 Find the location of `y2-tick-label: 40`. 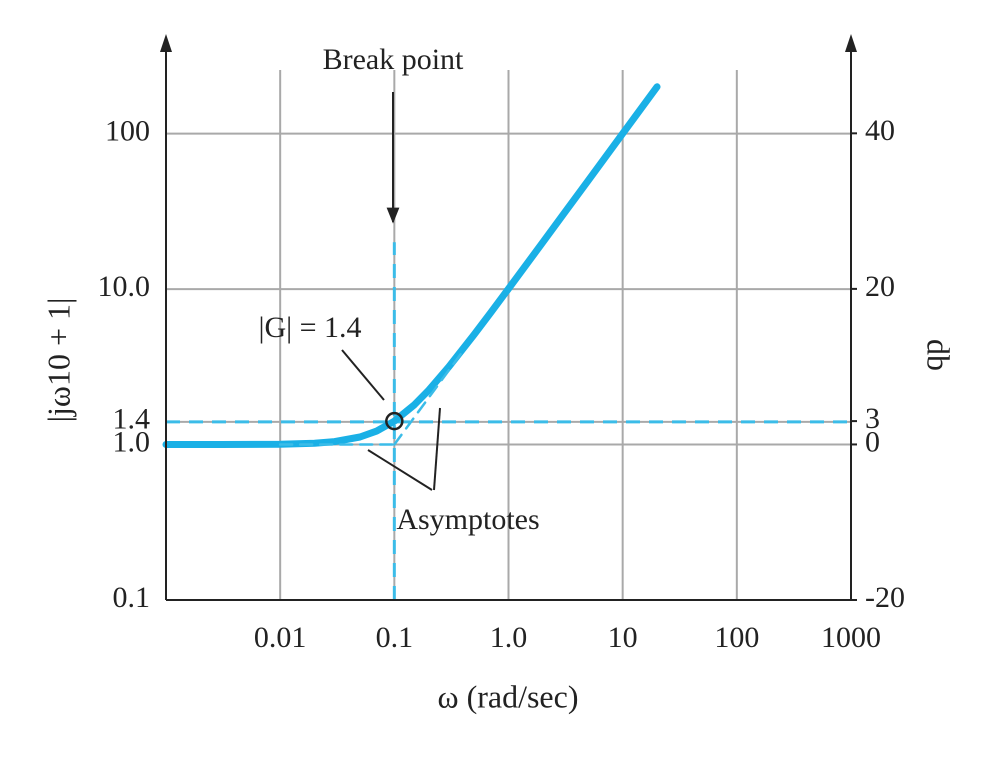

y2-tick-label: 40 is located at coordinates (880, 130).